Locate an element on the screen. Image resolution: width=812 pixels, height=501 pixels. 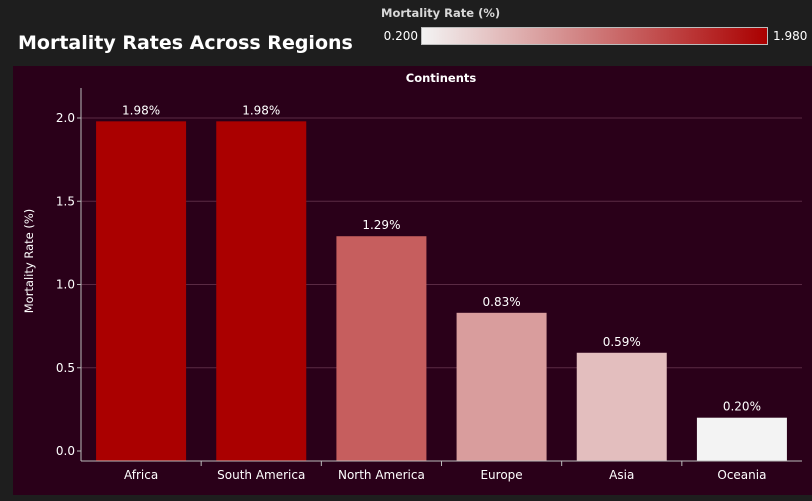
data-label: 0.83% is located at coordinates (502, 302).